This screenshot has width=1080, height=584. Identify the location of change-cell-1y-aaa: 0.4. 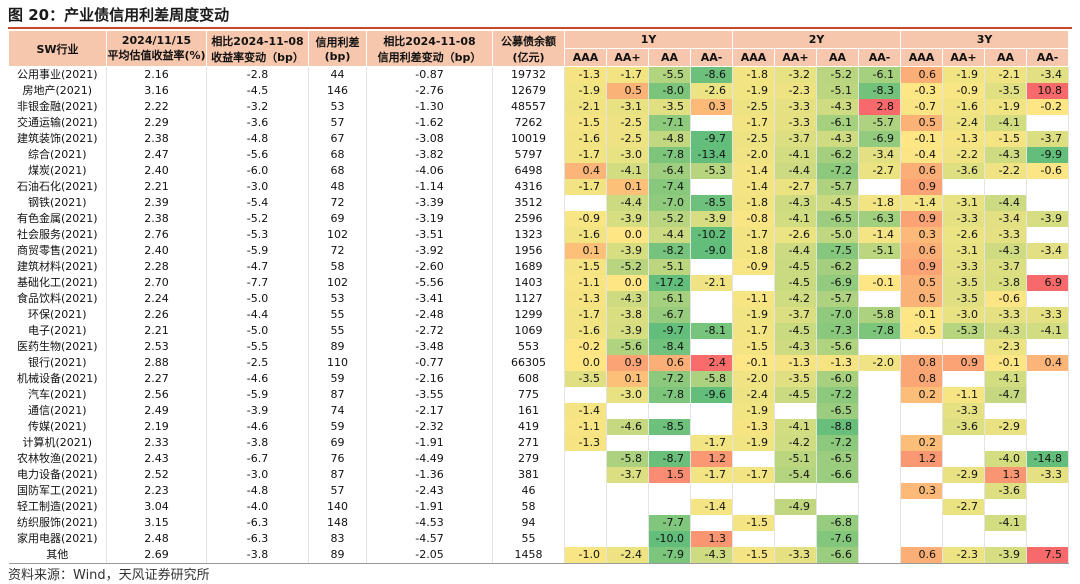
(585, 171).